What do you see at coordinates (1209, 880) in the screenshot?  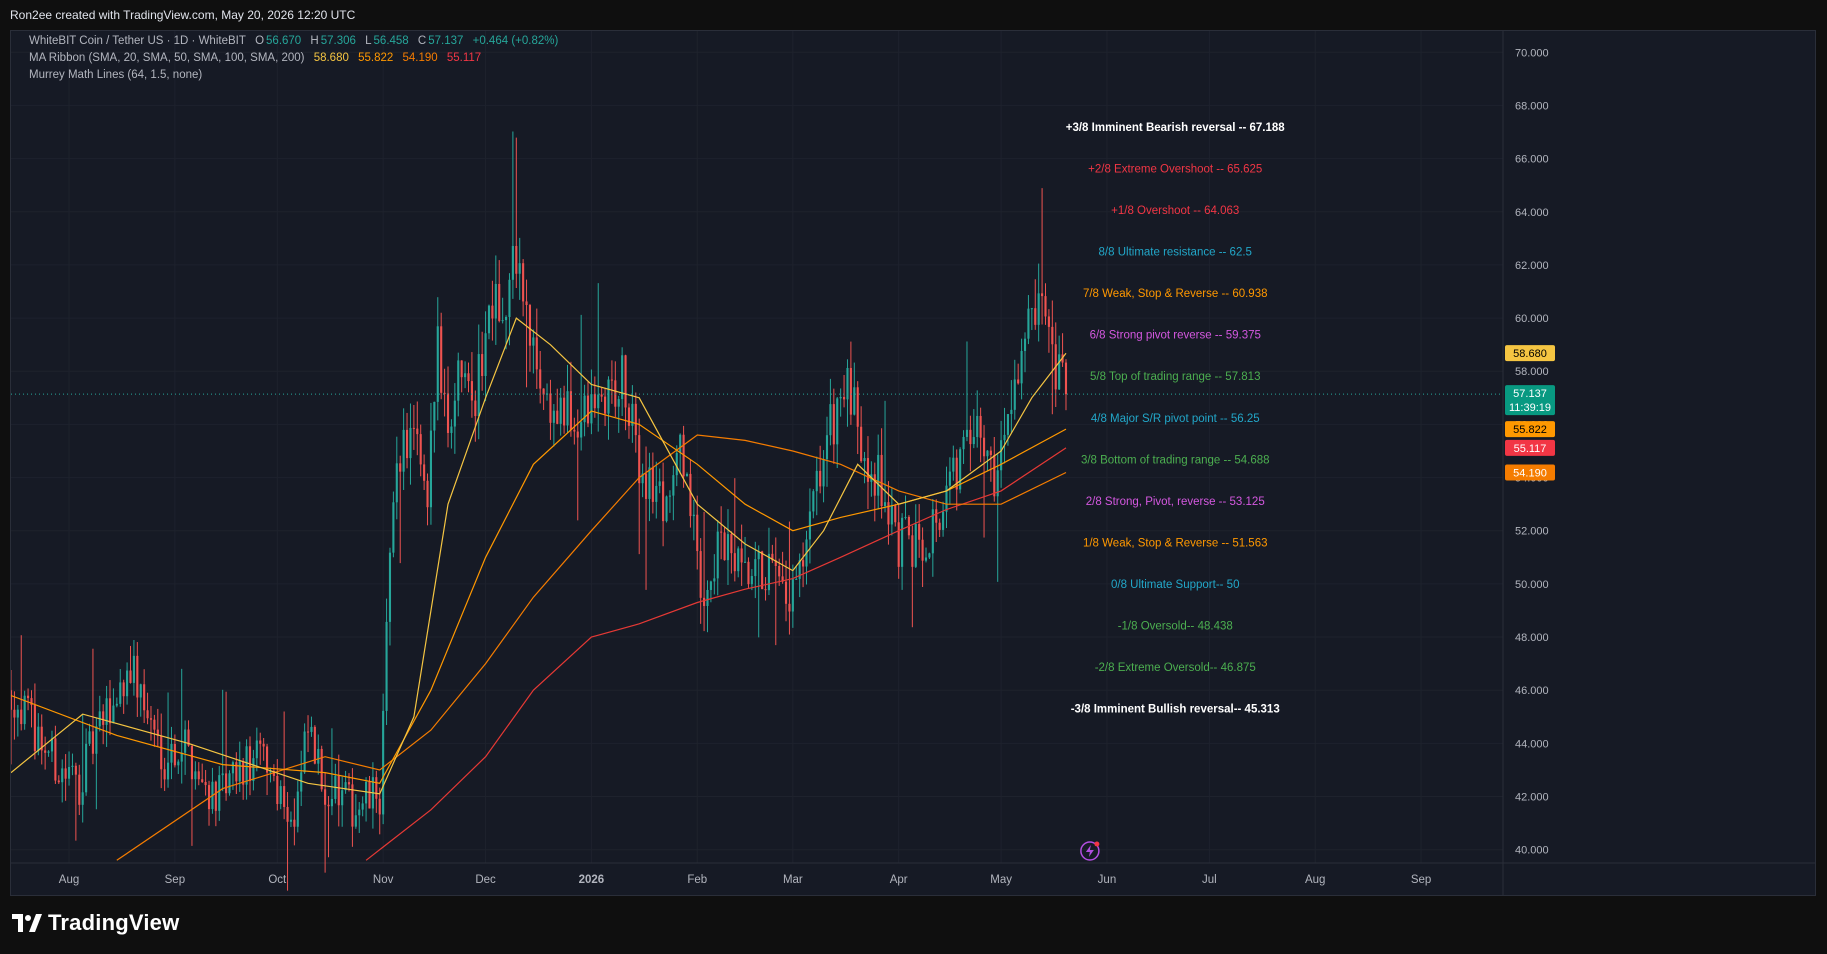 I see `x-tick-label: Jul` at bounding box center [1209, 880].